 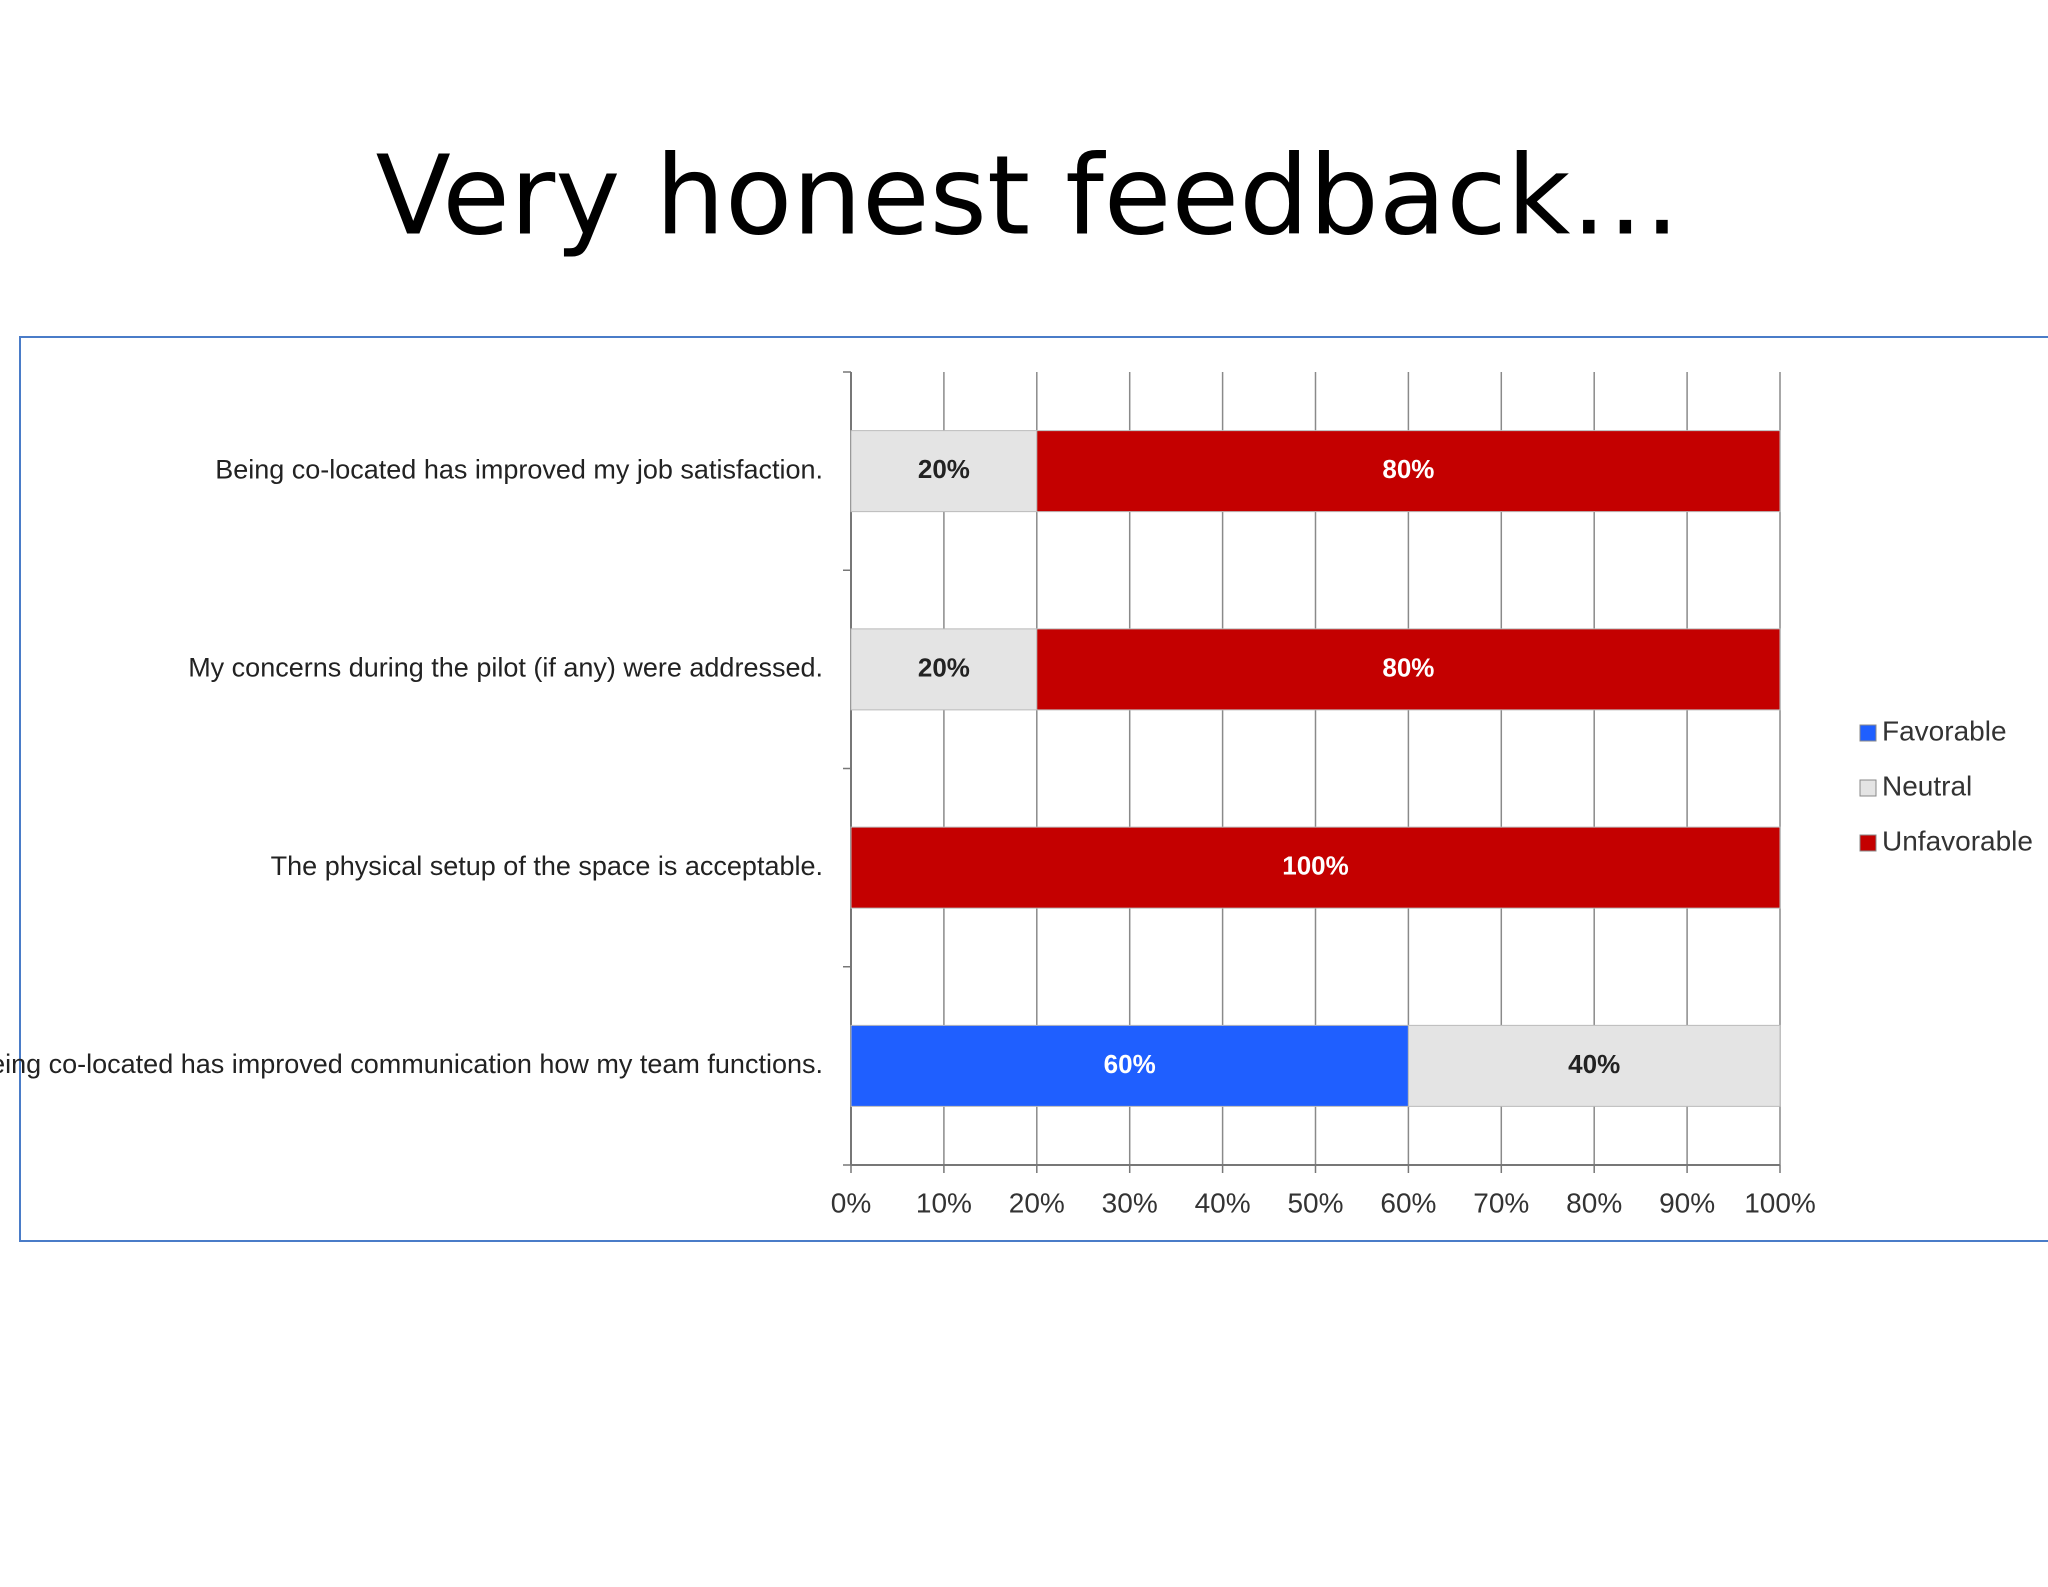 I want to click on x-tick-label: 50%, so click(x=1315, y=1202).